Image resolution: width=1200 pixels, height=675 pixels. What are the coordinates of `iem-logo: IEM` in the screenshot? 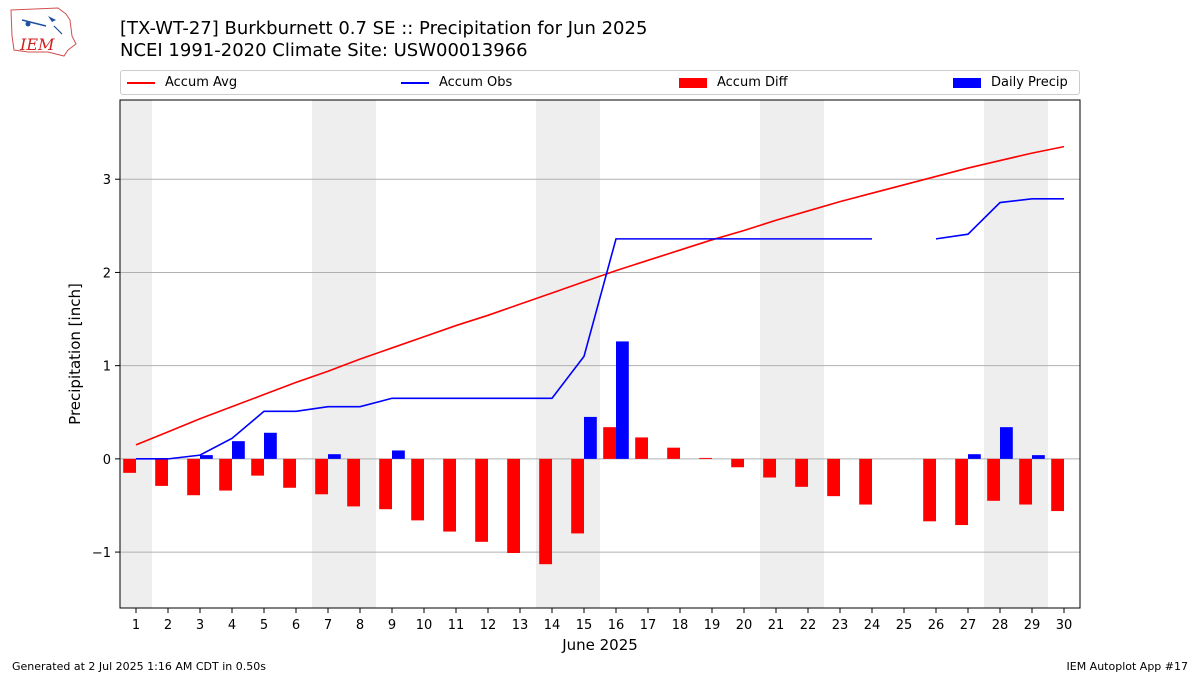 It's located at (43, 32).